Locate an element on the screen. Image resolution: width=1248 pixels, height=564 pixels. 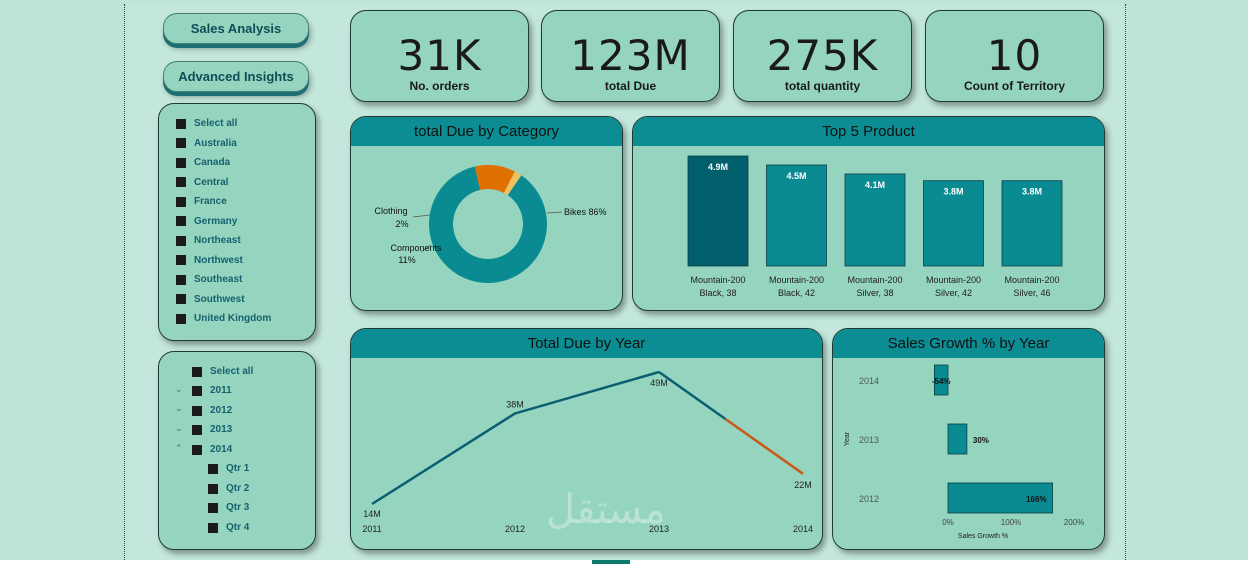
slicer-item-label: 2013 is located at coordinates (221, 429).